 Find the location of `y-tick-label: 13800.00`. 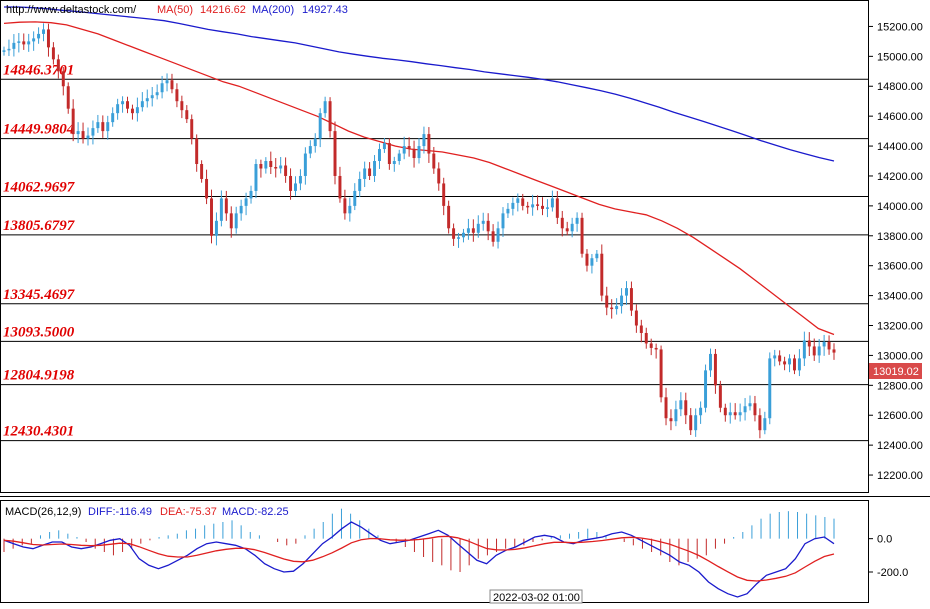

y-tick-label: 13800.00 is located at coordinates (900, 237).